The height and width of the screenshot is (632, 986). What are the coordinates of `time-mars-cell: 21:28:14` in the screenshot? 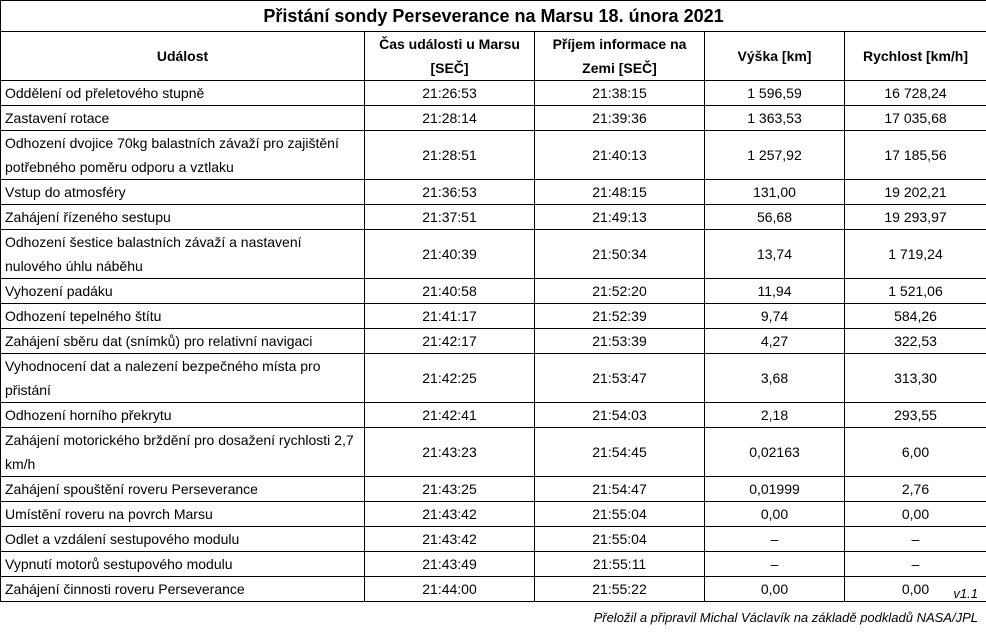 It's located at (449, 118).